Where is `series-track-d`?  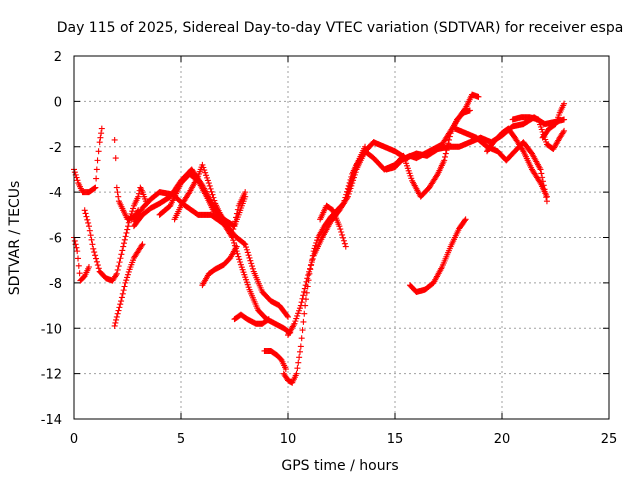 series-track-d is located at coordinates (128, 285).